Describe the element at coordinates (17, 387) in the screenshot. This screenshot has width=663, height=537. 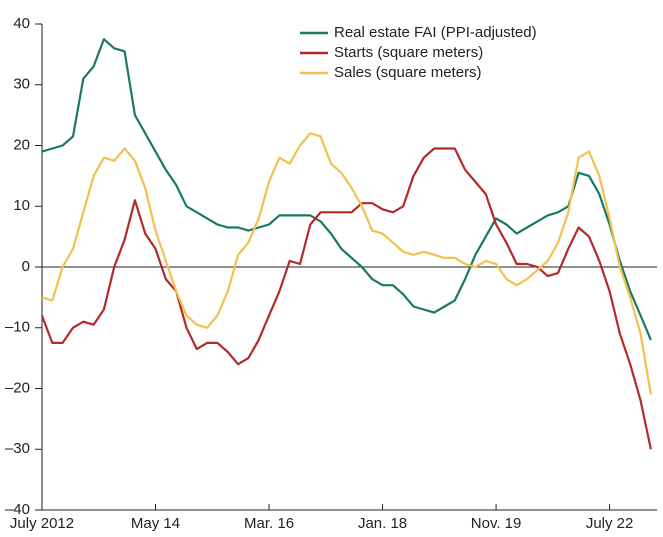
I see `y-tick-label: –20` at that location.